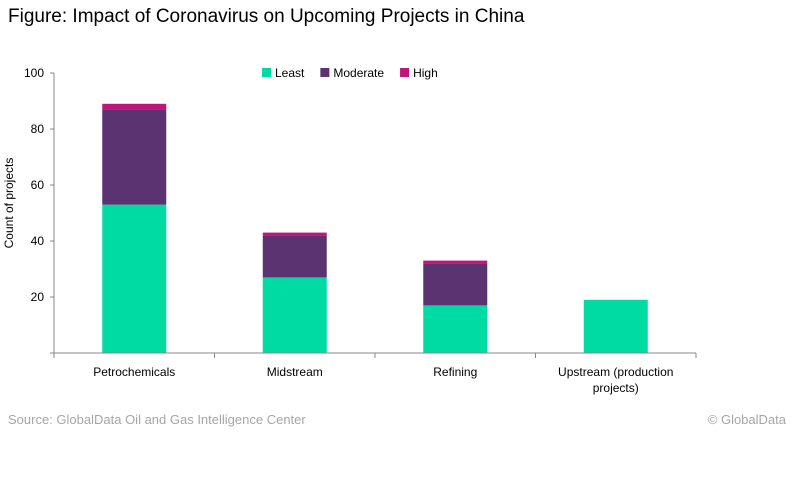 This screenshot has height=480, width=800. Describe the element at coordinates (325, 72) in the screenshot. I see `legend-swatch-moderate` at that location.